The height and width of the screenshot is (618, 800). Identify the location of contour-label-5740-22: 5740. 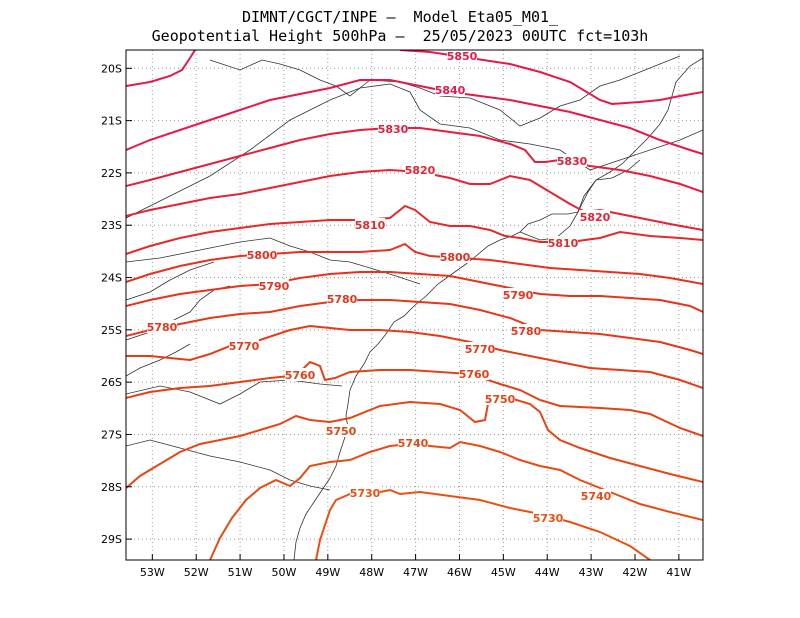
(596, 496).